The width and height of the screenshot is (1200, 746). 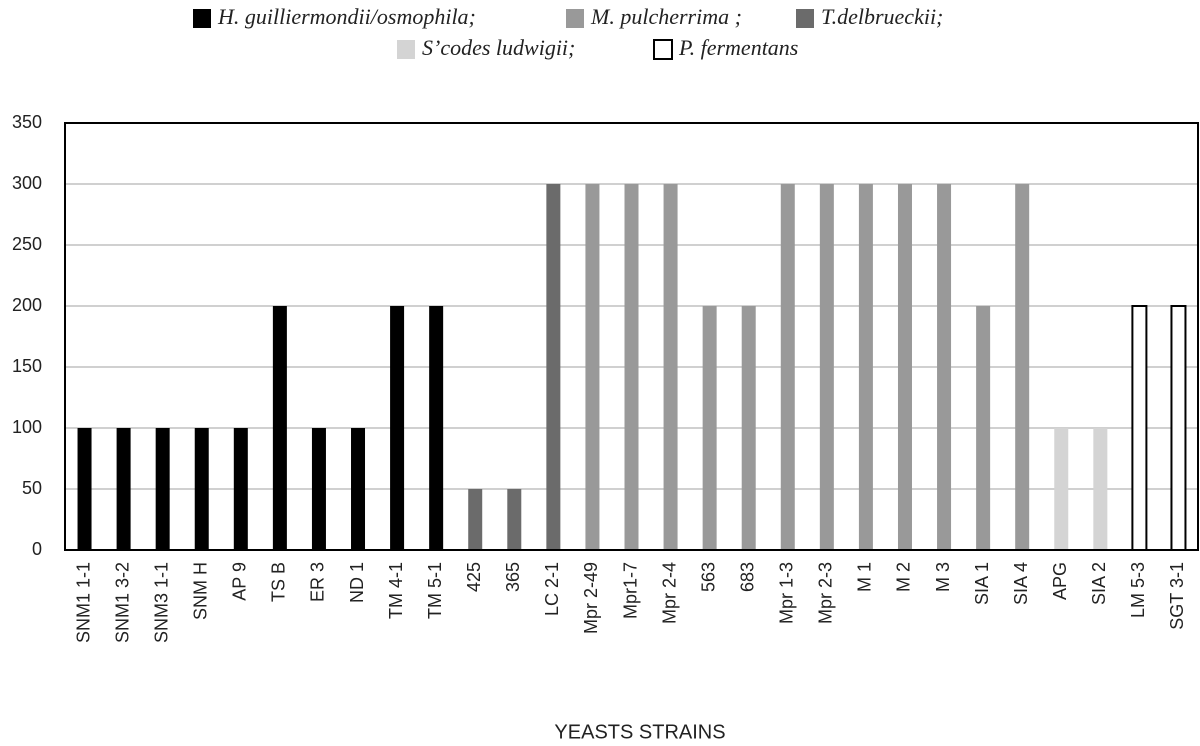 I want to click on x-tick-label: APG, so click(x=1060, y=581).